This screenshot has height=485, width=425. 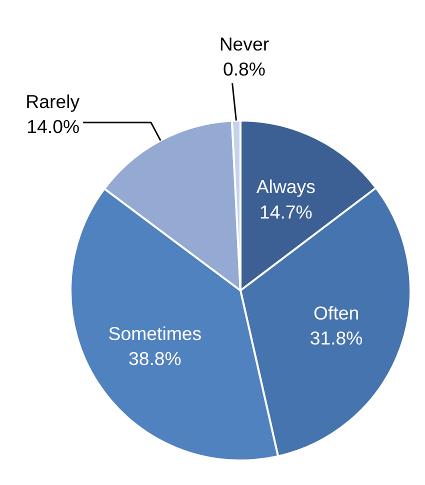 I want to click on slice-label: Never, so click(x=244, y=44).